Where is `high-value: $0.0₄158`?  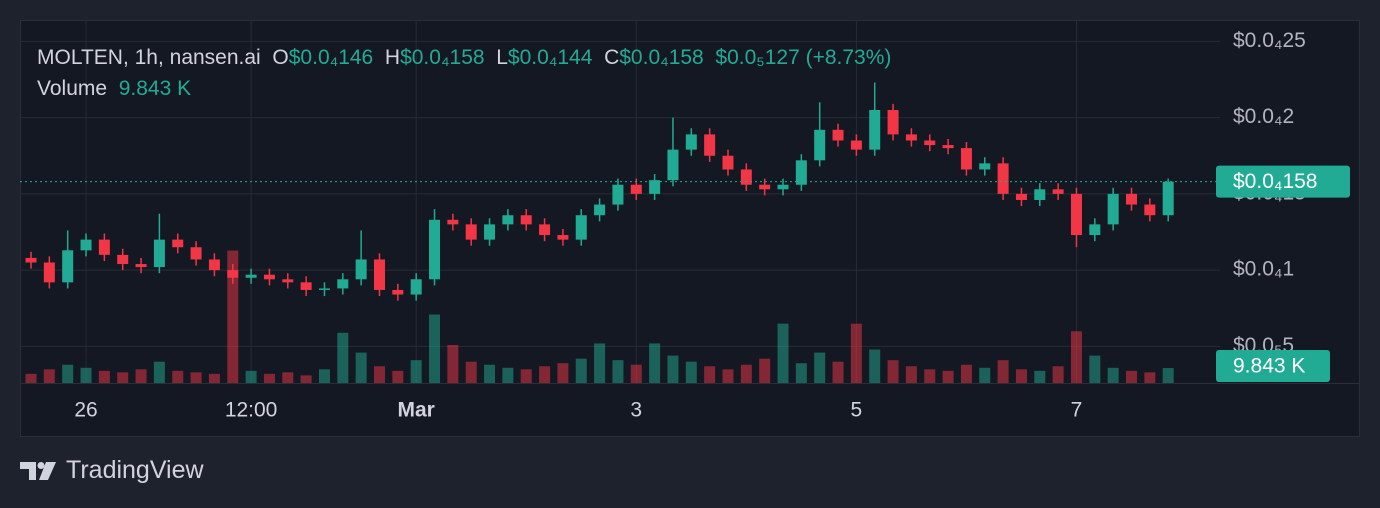
high-value: $0.0₄158 is located at coordinates (442, 57).